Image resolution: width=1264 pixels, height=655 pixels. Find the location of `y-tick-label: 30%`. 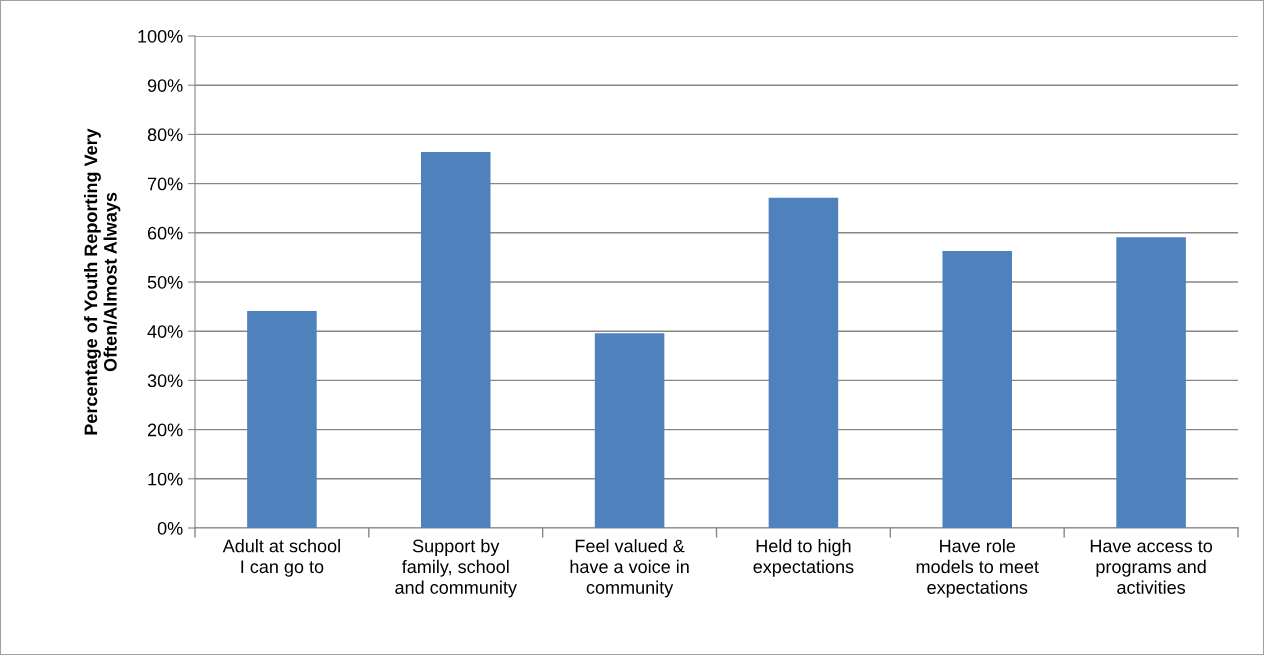

y-tick-label: 30% is located at coordinates (165, 381).